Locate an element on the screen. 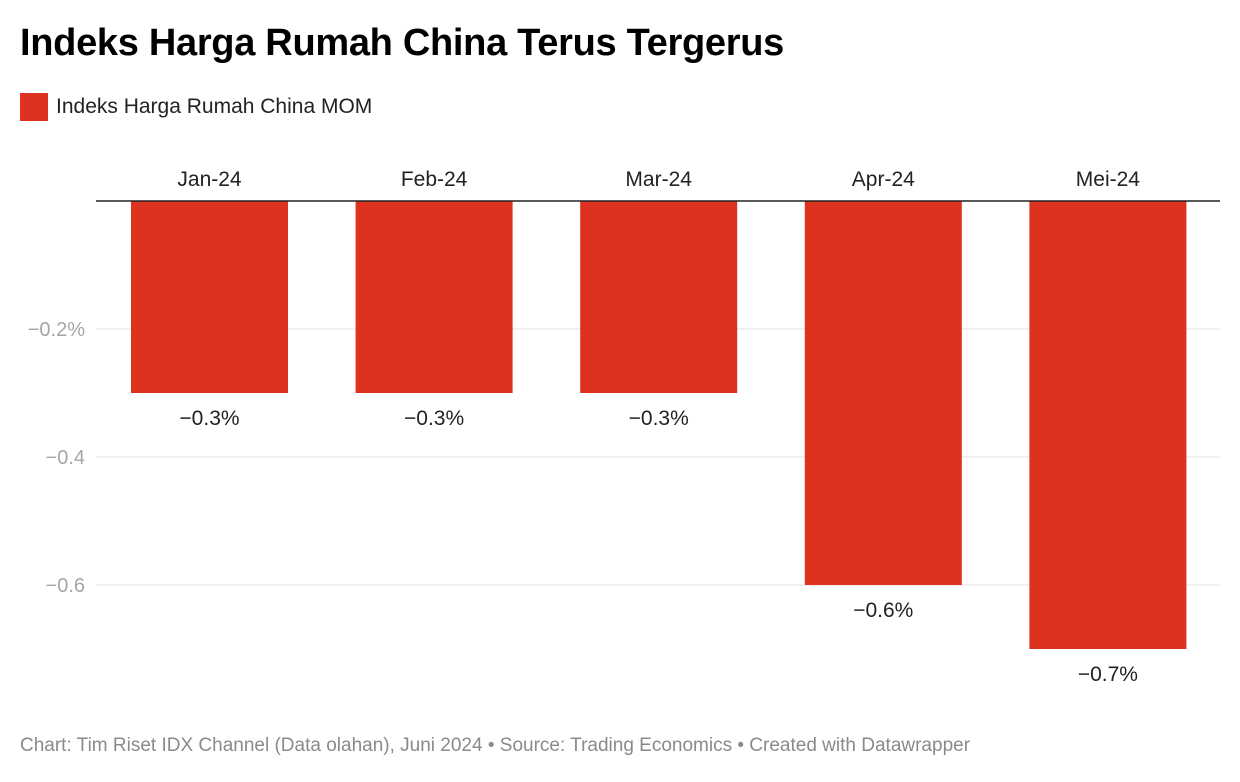 The image size is (1240, 782). legend-swatch is located at coordinates (34, 107).